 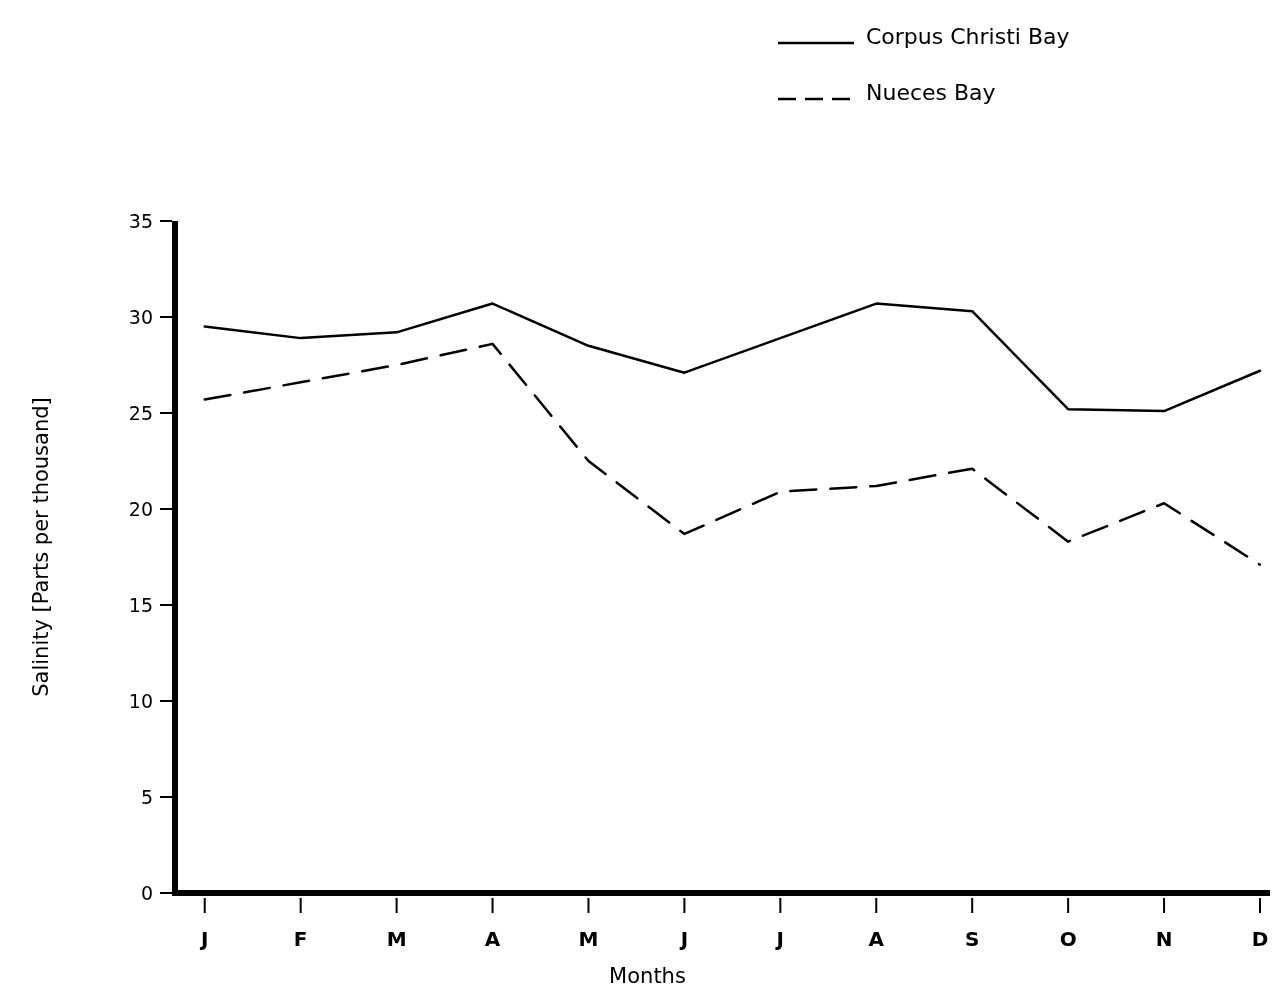 What do you see at coordinates (968, 36) in the screenshot?
I see `legend-label: Corpus Christi Bay` at bounding box center [968, 36].